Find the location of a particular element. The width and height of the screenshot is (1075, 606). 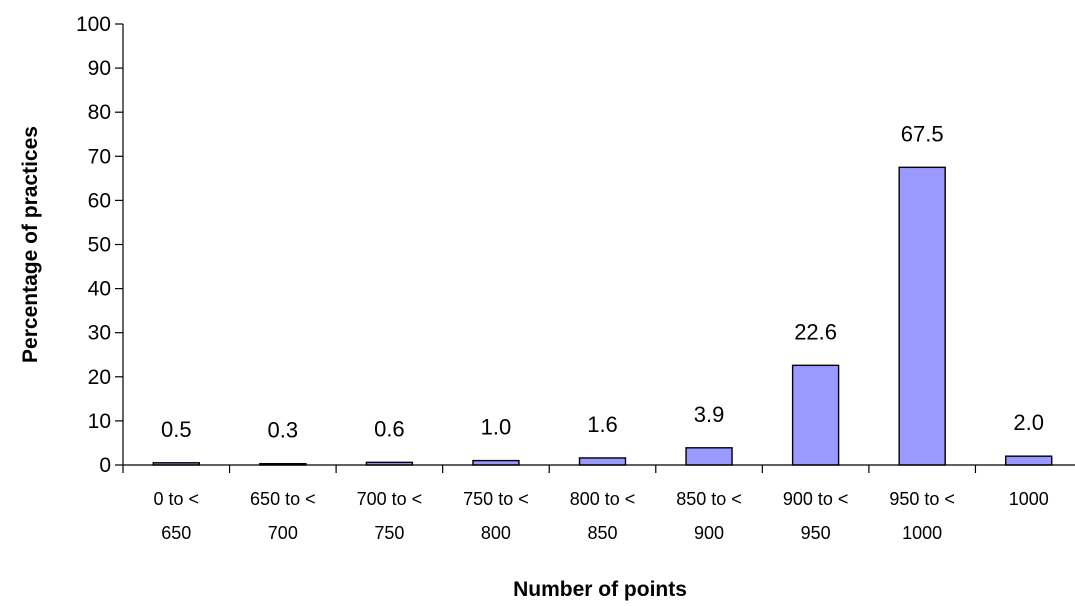

x-category-label: 950 to < 1000 is located at coordinates (922, 516).